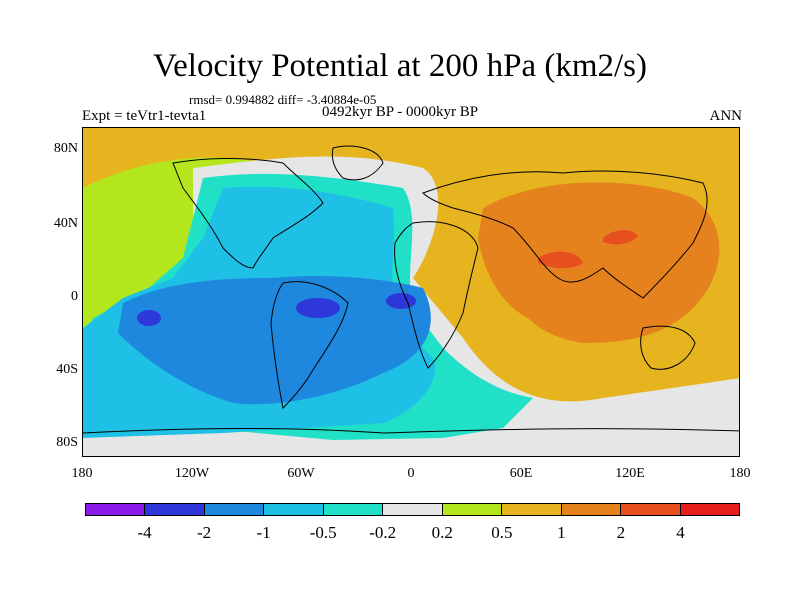 The image size is (800, 600). I want to click on colorbar-label: 4, so click(680, 532).